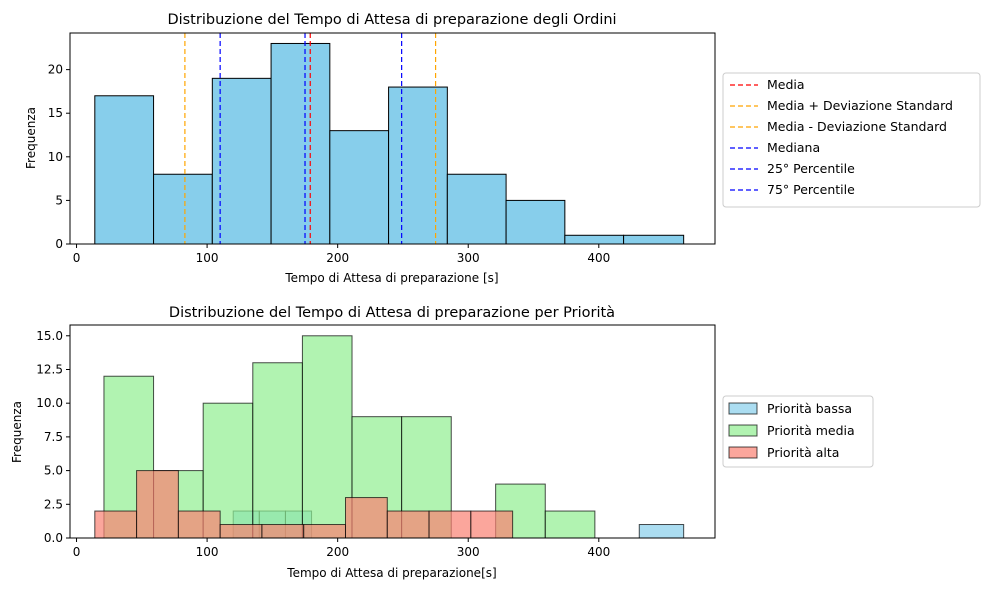 This screenshot has width=990, height=590. What do you see at coordinates (860, 105) in the screenshot?
I see `chart1-legend-label: Media + Deviazione Standard` at bounding box center [860, 105].